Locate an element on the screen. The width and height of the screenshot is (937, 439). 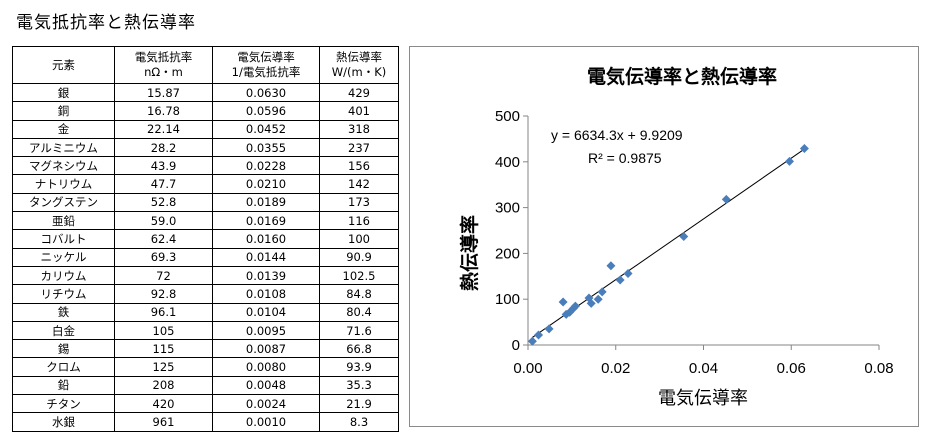
table-cell: 318 is located at coordinates (359, 129).